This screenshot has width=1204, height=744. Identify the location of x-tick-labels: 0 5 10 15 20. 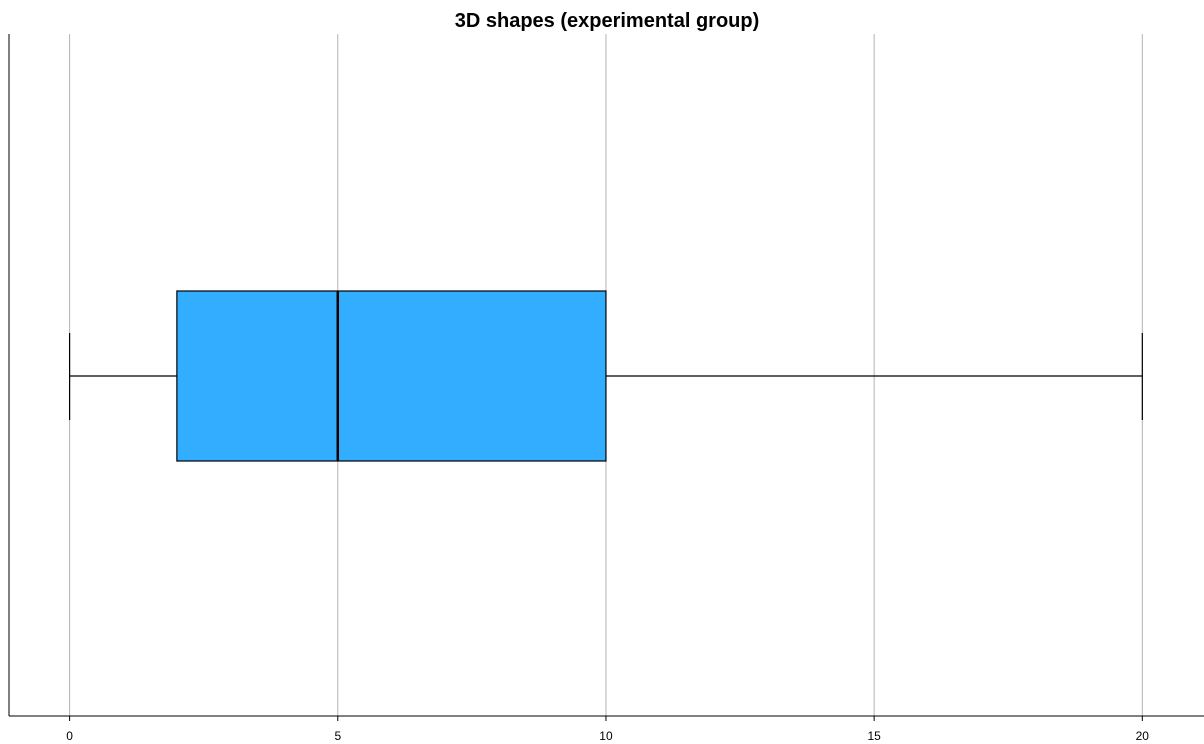
(607, 736).